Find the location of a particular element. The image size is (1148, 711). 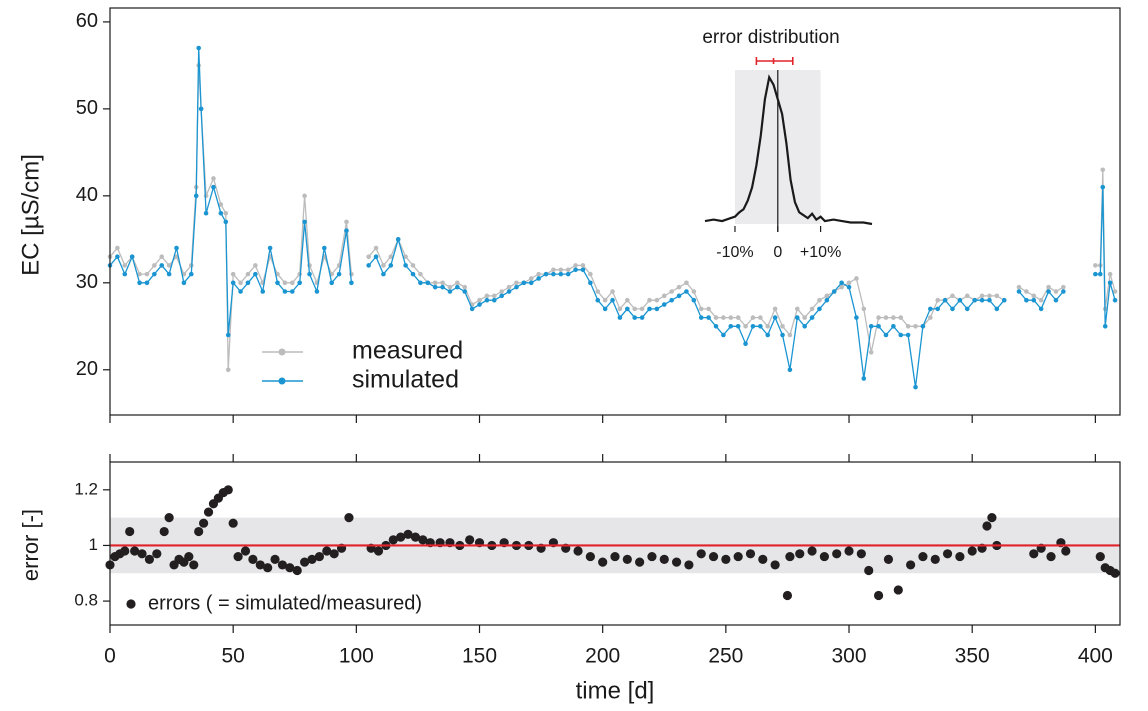

series-line is located at coordinates (686, 312).